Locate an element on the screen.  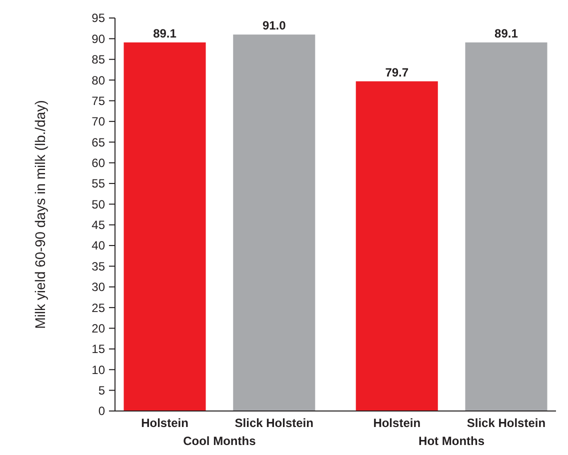
y-tick-label: 10 is located at coordinates (99, 369).